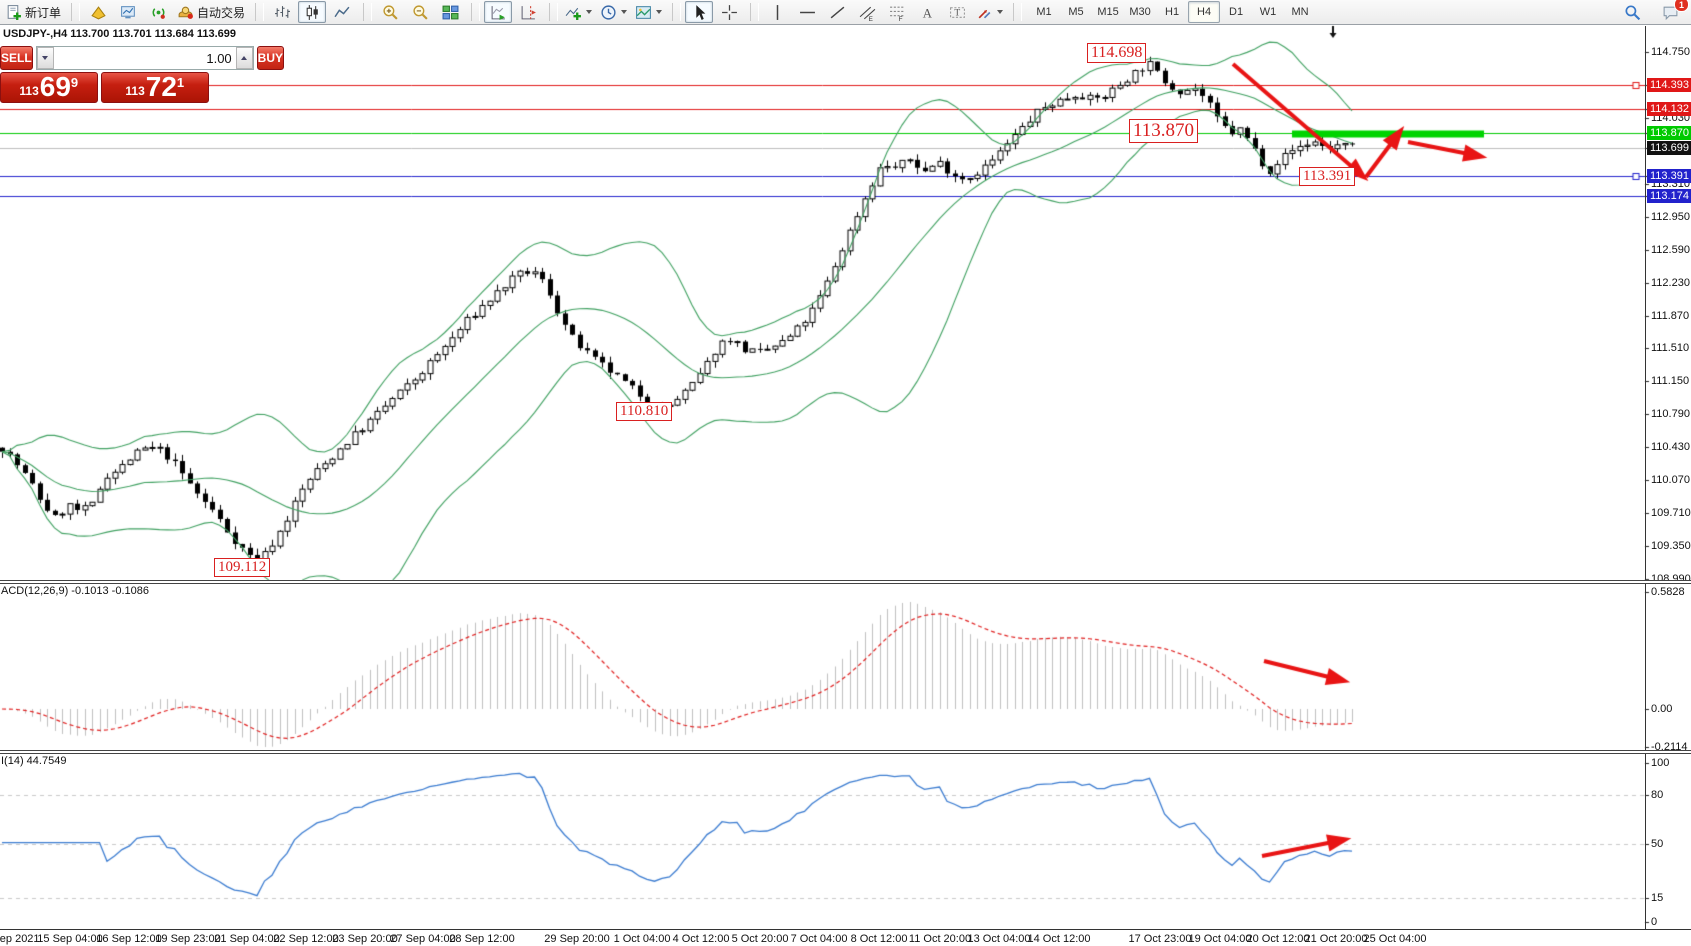  Describe the element at coordinates (1395, 939) in the screenshot. I see `time-label: 25 Oct 04:00` at that location.